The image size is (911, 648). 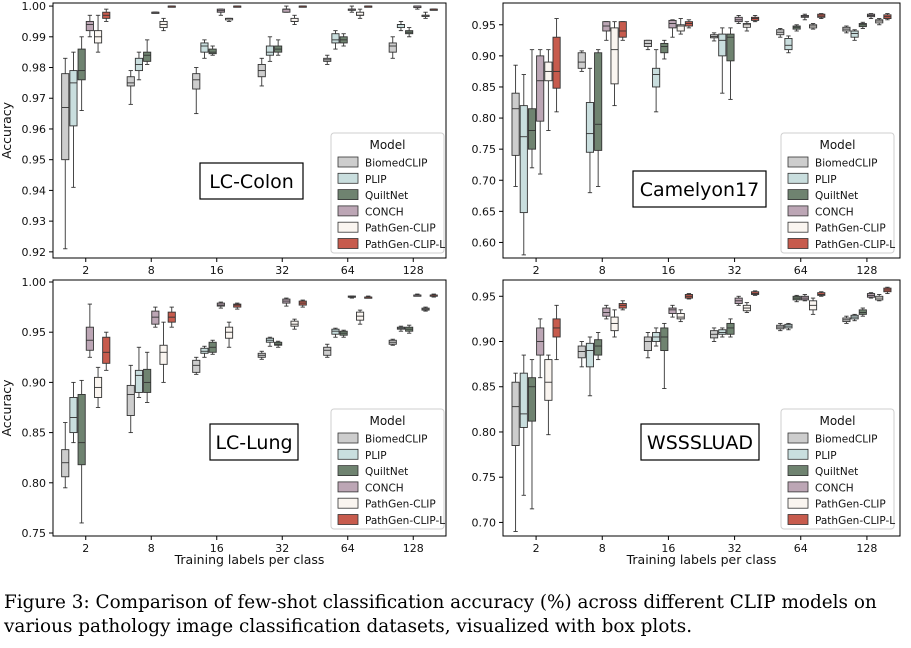 What do you see at coordinates (7, 130) in the screenshot?
I see `y-axis-label: Accuracy` at bounding box center [7, 130].